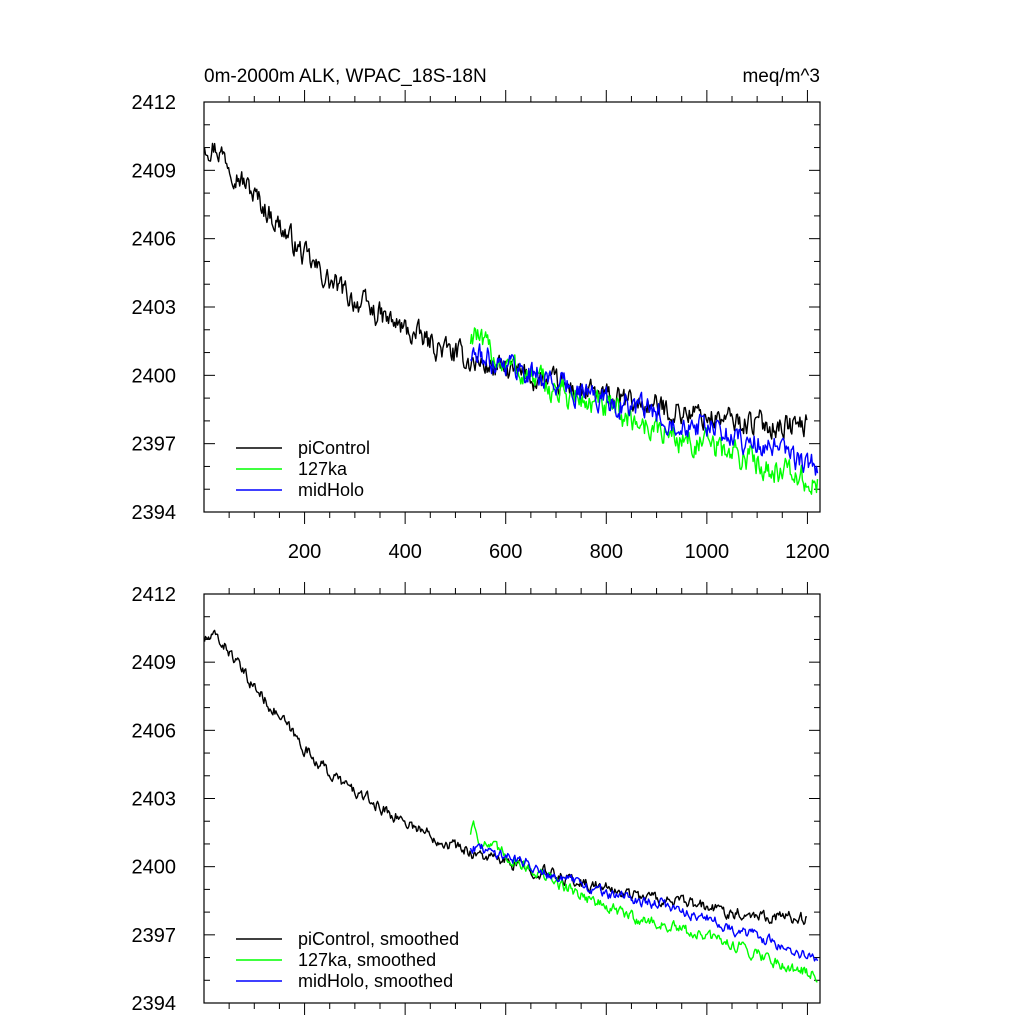 The height and width of the screenshot is (1024, 1024). Describe the element at coordinates (807, 552) in the screenshot. I see `x-tick-label: 1200` at that location.